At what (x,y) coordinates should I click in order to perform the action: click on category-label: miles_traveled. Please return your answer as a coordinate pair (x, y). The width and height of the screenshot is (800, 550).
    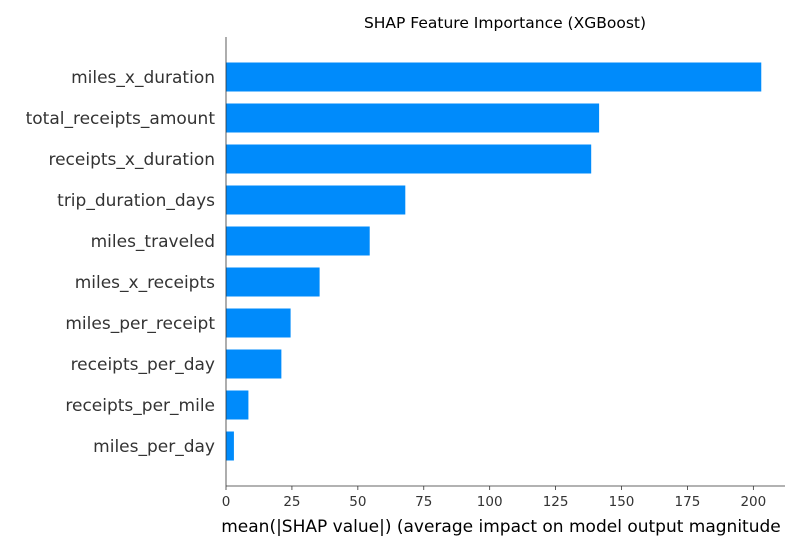
    Looking at the image, I should click on (153, 242).